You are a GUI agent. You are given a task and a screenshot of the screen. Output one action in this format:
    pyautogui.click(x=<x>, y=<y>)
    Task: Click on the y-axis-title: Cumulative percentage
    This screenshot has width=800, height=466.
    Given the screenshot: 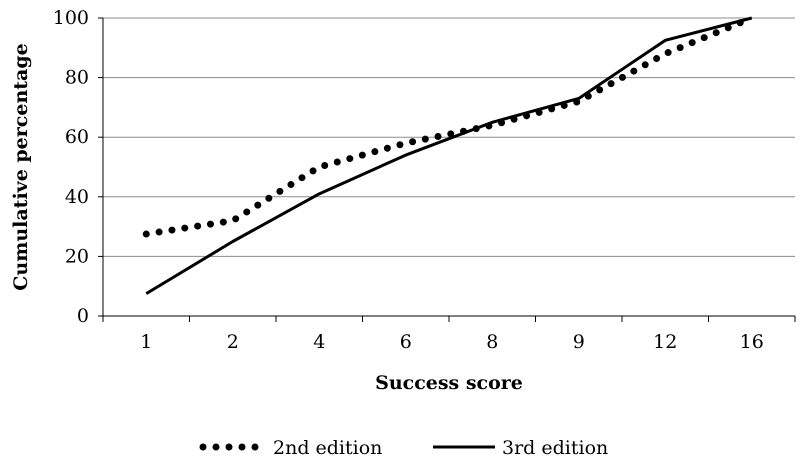 What is the action you would take?
    pyautogui.click(x=21, y=166)
    